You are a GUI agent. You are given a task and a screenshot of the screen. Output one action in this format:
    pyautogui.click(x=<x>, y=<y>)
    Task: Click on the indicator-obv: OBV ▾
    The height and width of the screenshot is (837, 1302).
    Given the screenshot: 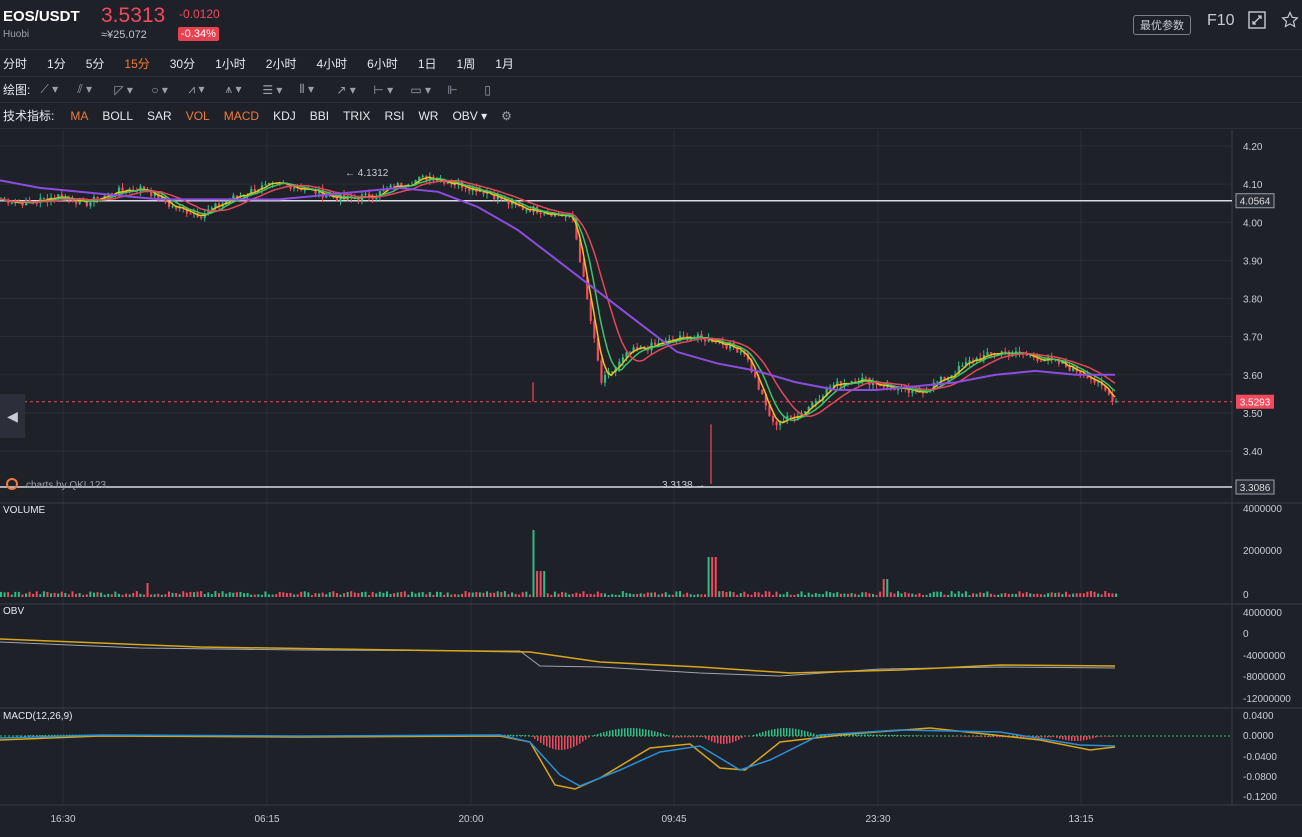 What is the action you would take?
    pyautogui.click(x=470, y=115)
    